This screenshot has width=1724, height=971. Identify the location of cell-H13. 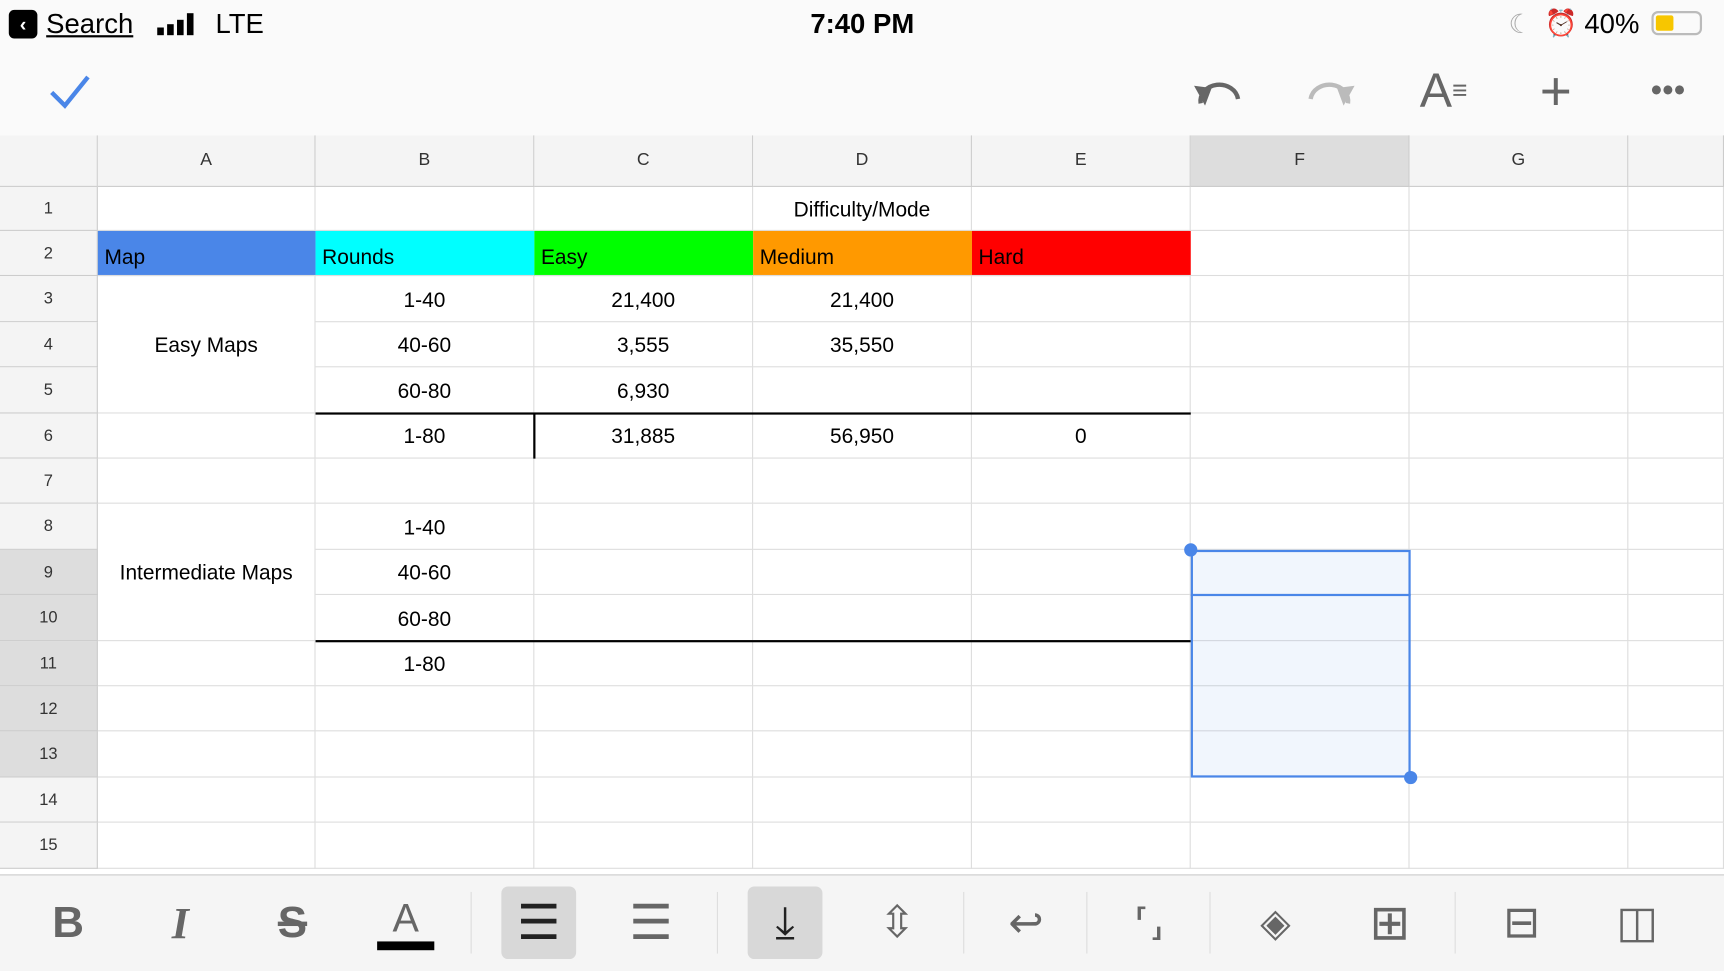
(1676, 754).